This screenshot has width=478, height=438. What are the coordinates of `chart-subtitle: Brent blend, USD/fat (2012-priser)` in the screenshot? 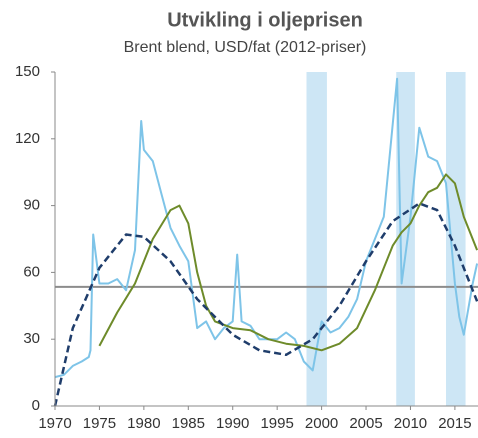 It's located at (245, 47).